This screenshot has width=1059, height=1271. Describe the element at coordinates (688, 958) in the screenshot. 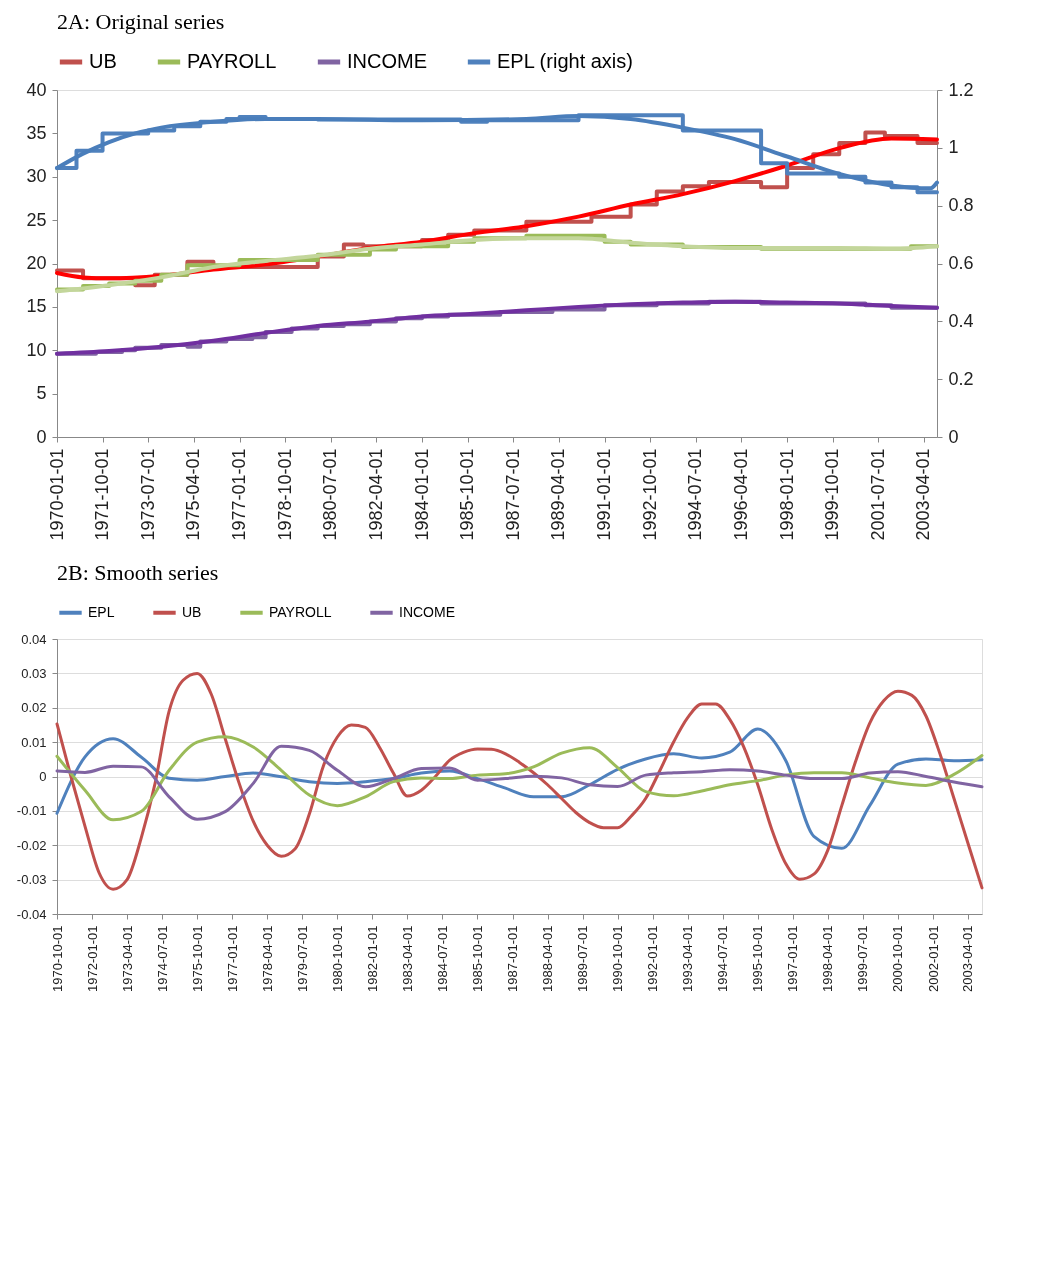

I see `x-tick-label: 1993-04-01` at that location.